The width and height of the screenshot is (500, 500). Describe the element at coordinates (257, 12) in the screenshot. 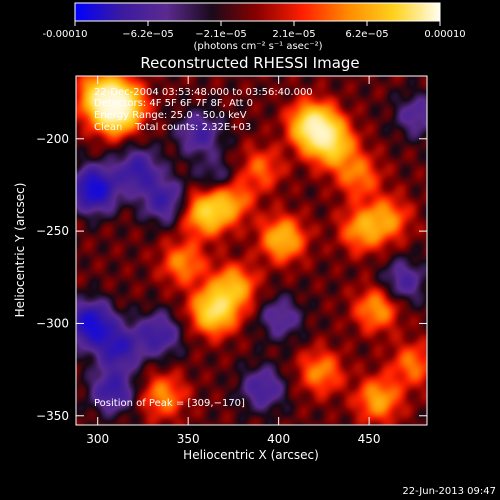

I see `colorbar-strip` at that location.